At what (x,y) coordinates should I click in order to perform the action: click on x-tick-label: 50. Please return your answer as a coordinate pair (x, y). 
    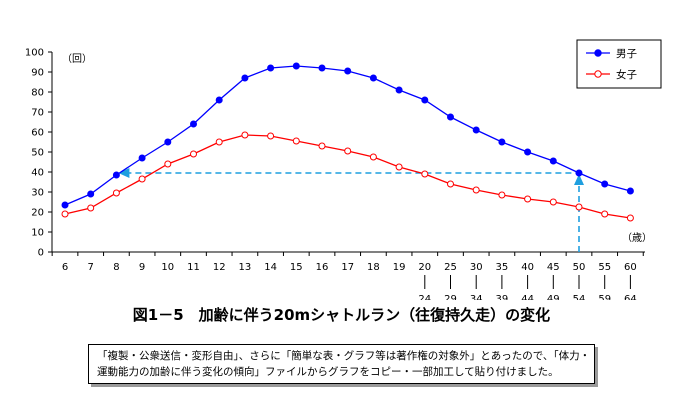
    Looking at the image, I should click on (579, 267).